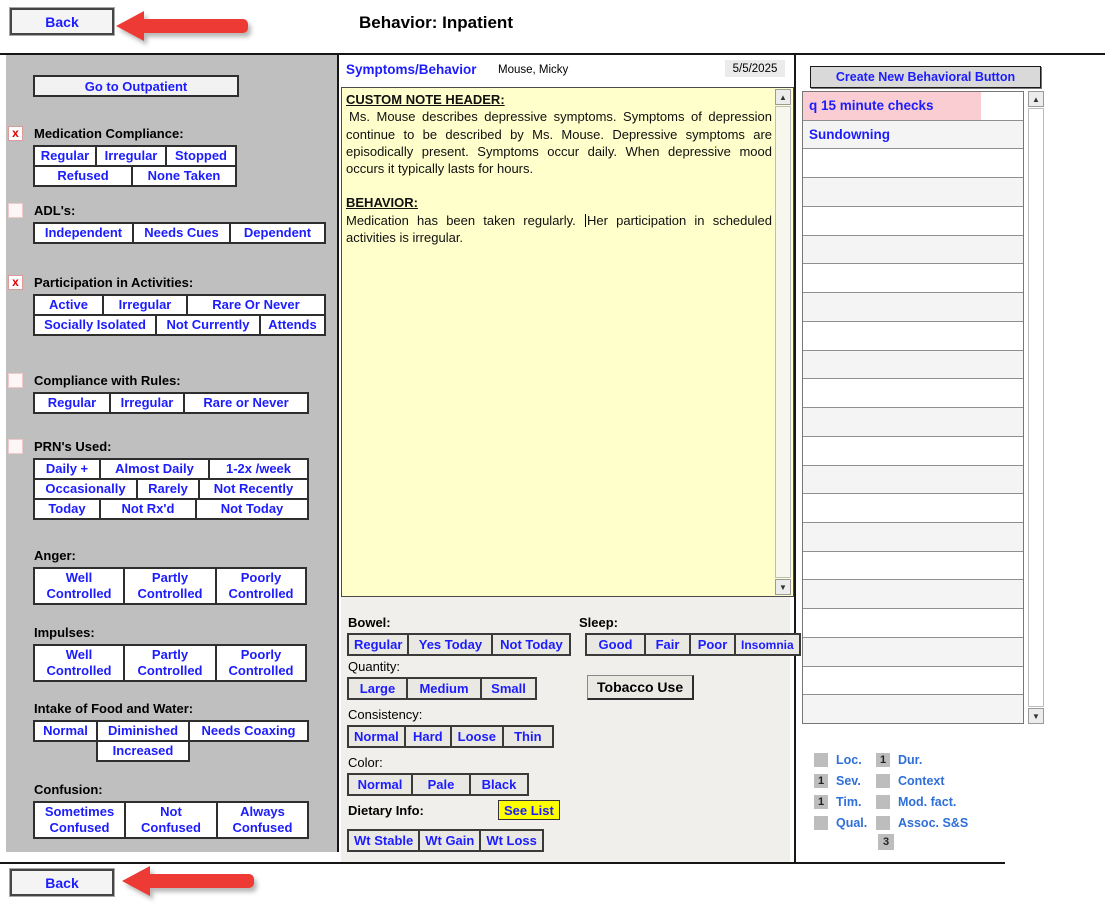  Describe the element at coordinates (136, 86) in the screenshot. I see `go-to-outpatient-button: Go to Outpatient` at that location.